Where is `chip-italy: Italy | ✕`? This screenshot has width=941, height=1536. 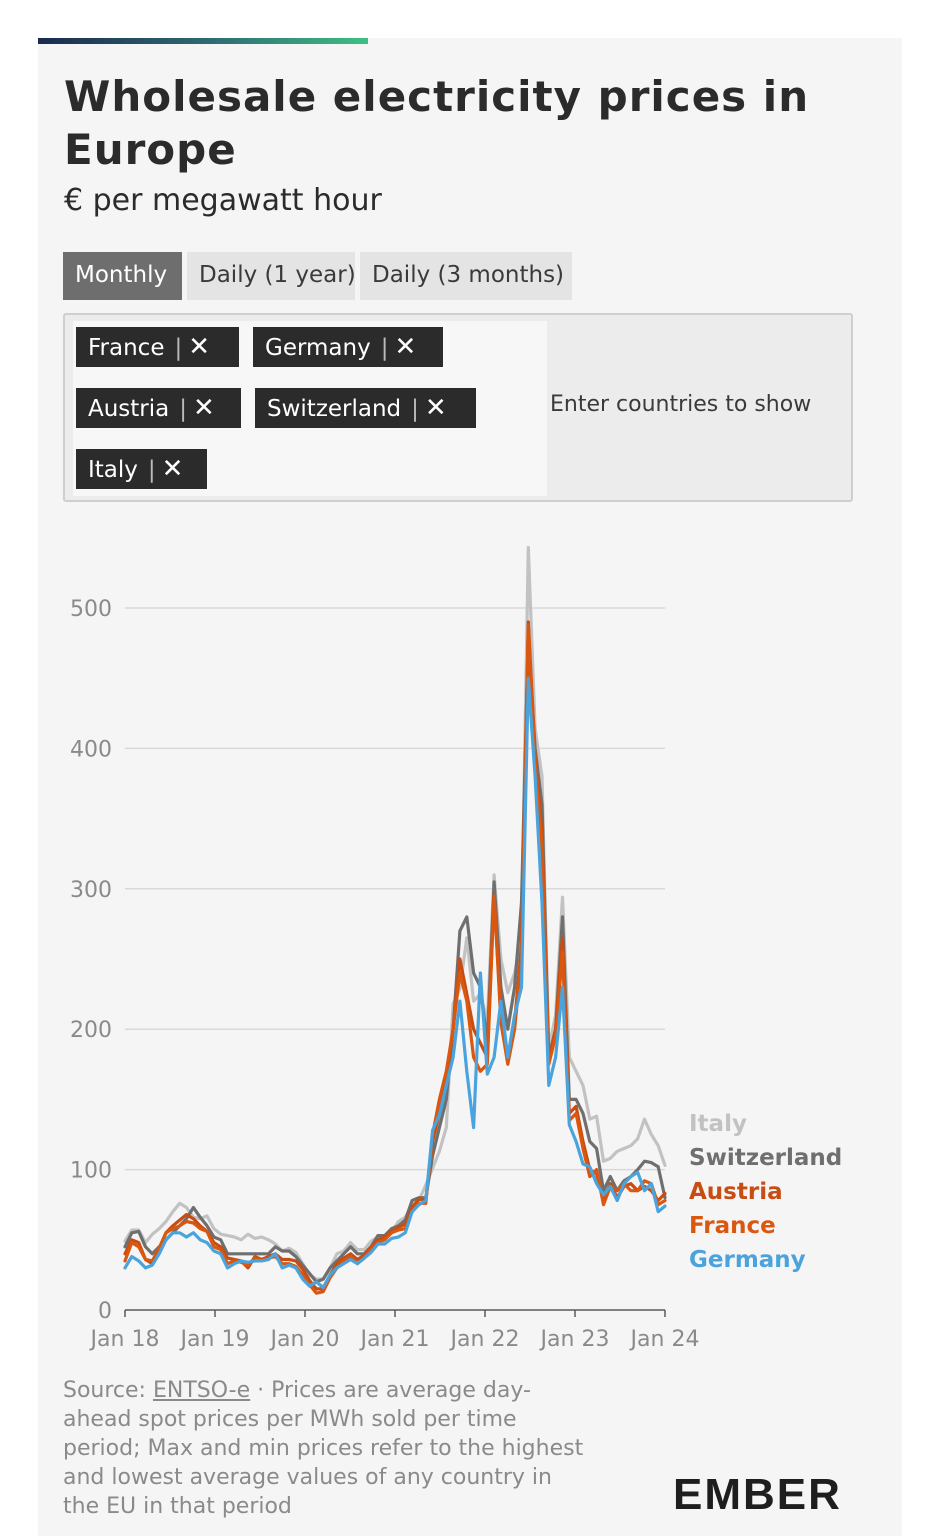
chip-italy: Italy | ✕ is located at coordinates (141, 469).